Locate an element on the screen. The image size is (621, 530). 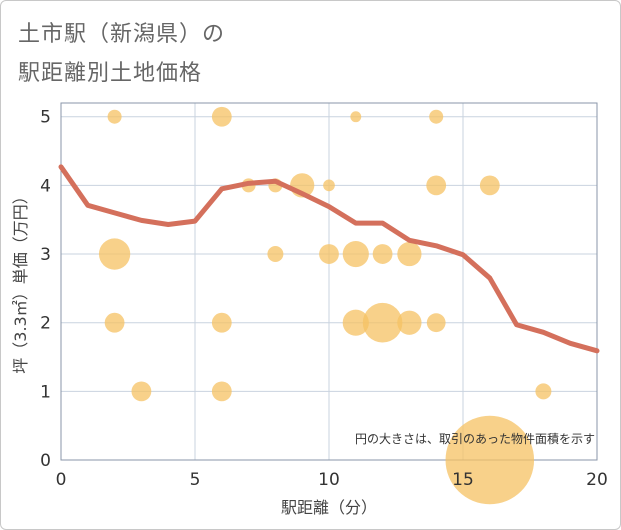
x-tick-label-0: 0 is located at coordinates (61, 480).